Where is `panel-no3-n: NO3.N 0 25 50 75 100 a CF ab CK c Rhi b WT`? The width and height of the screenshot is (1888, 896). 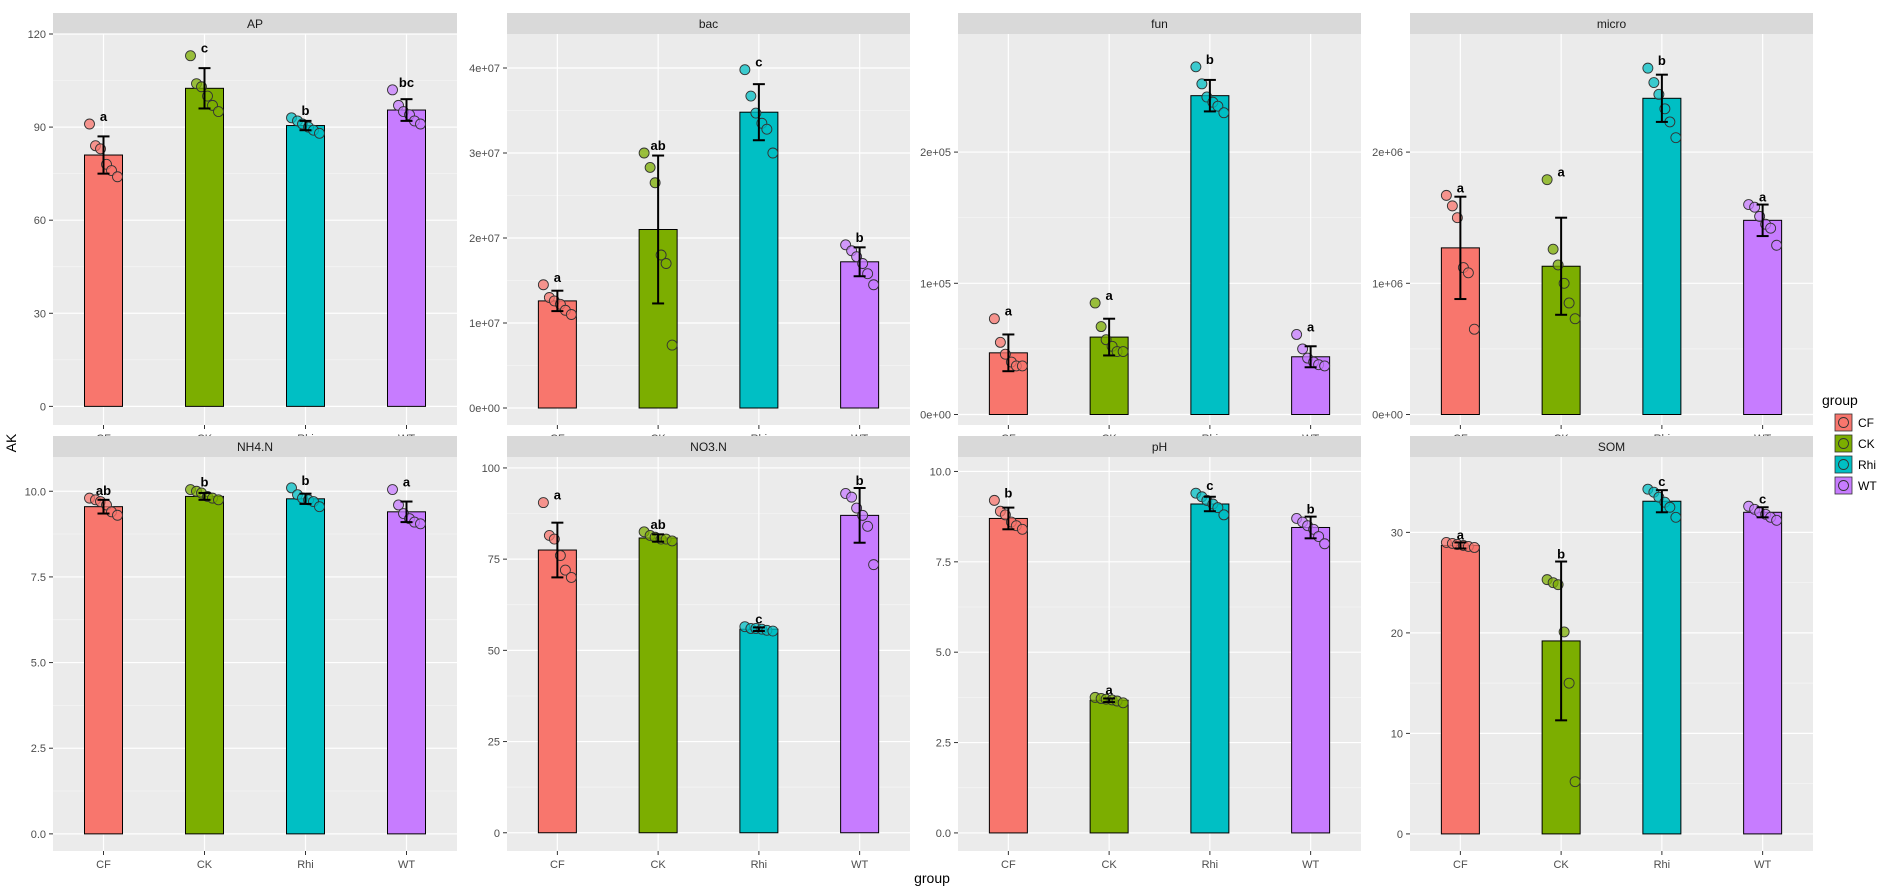
panel-no3-n: NO3.N 0 25 50 75 100 a CF ab CK c Rhi b WT is located at coordinates (696, 653).